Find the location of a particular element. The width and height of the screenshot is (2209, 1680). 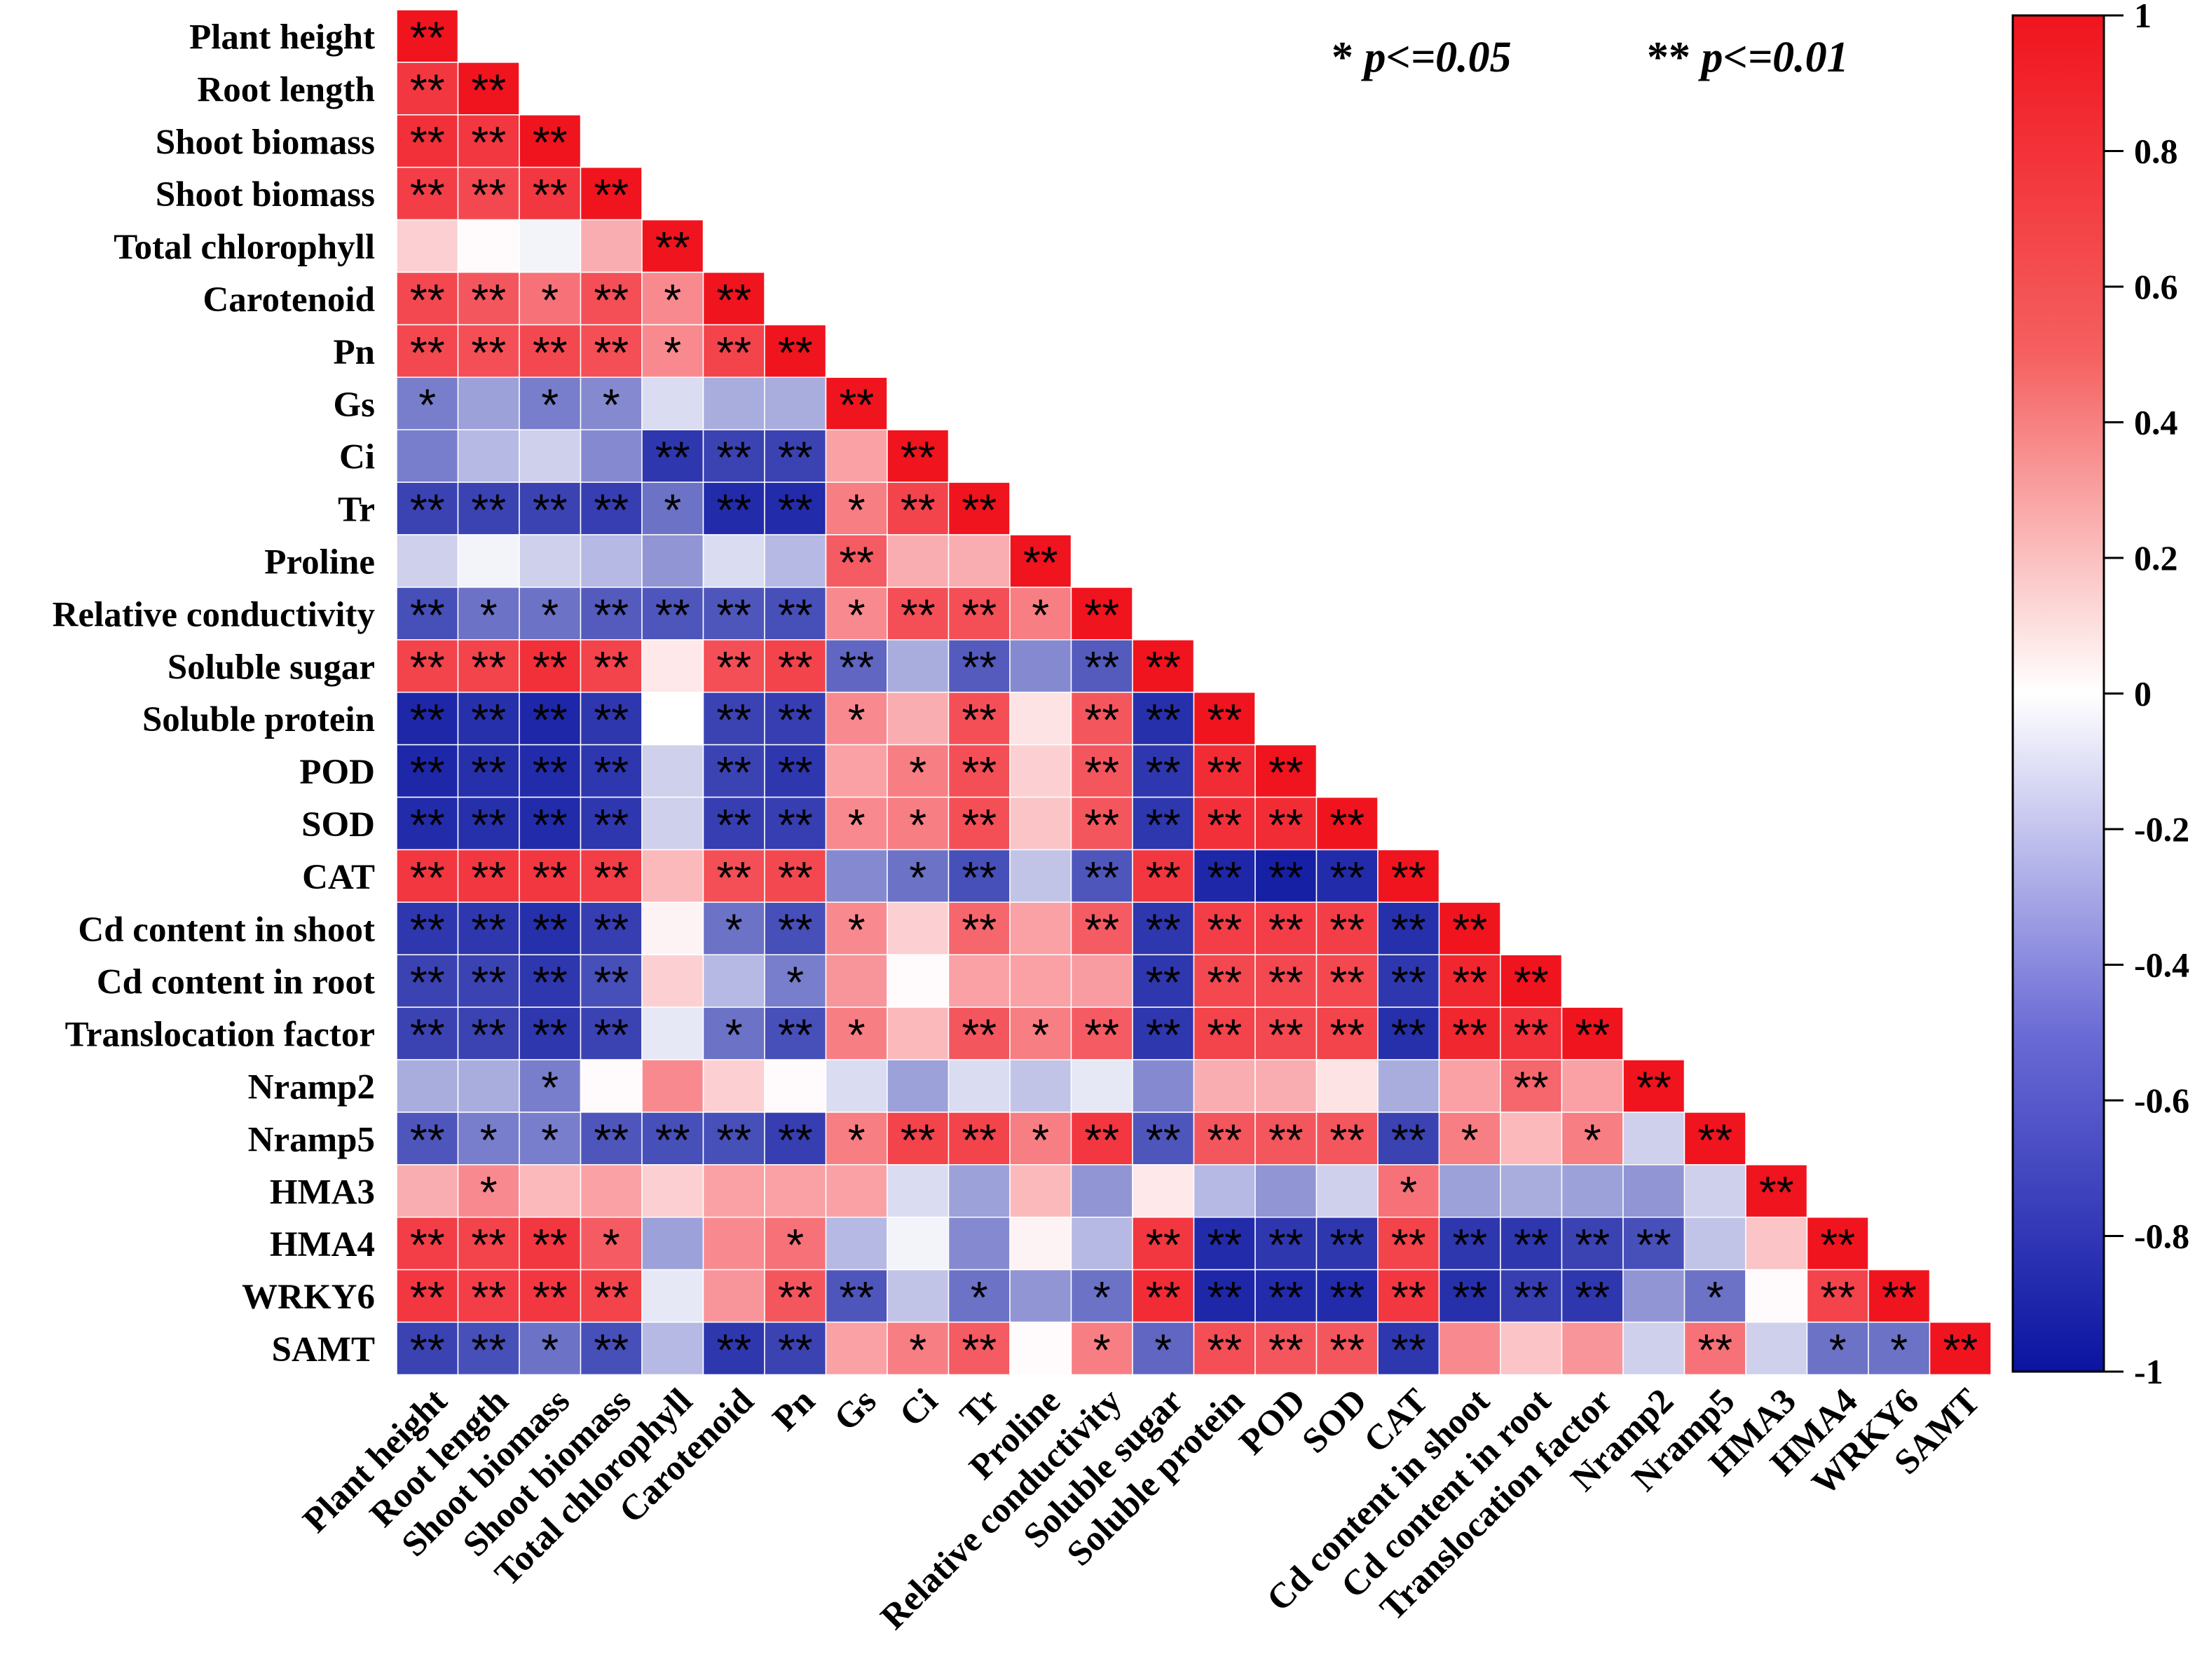

colorbar-ticks: 1 0.8 0.6 0.4 0.2 0 -0.2 -0.4 -0.6 -0.8 -1 is located at coordinates (2146, 695).